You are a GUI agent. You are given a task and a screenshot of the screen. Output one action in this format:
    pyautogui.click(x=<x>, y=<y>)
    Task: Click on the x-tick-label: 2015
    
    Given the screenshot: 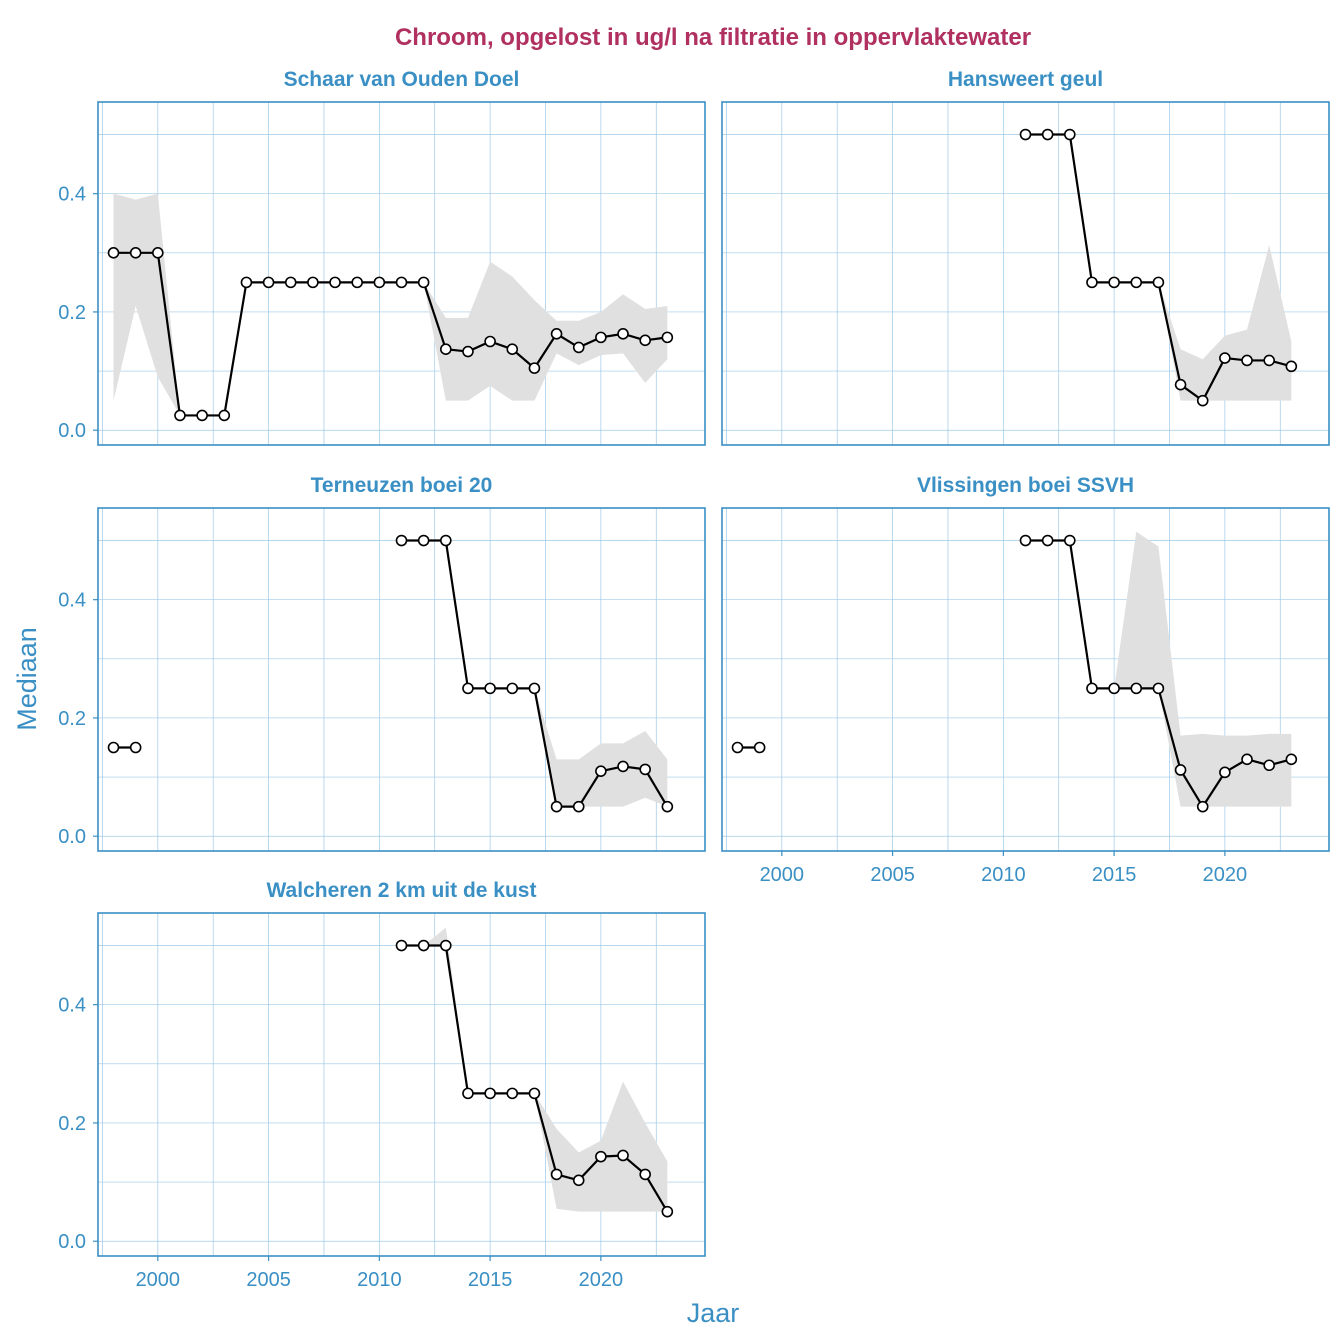 What is the action you would take?
    pyautogui.click(x=1114, y=875)
    